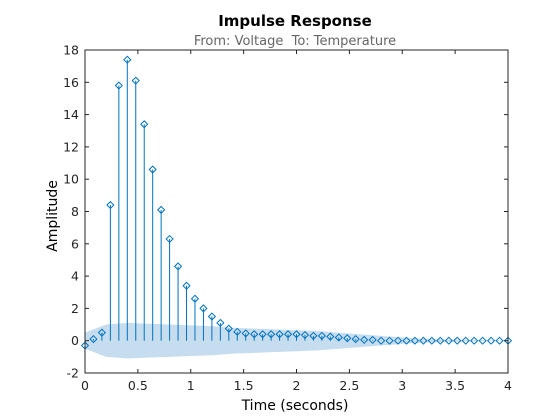 This screenshot has width=560, height=420. What do you see at coordinates (75, 211) in the screenshot?
I see `y-tick-label: 8` at bounding box center [75, 211].